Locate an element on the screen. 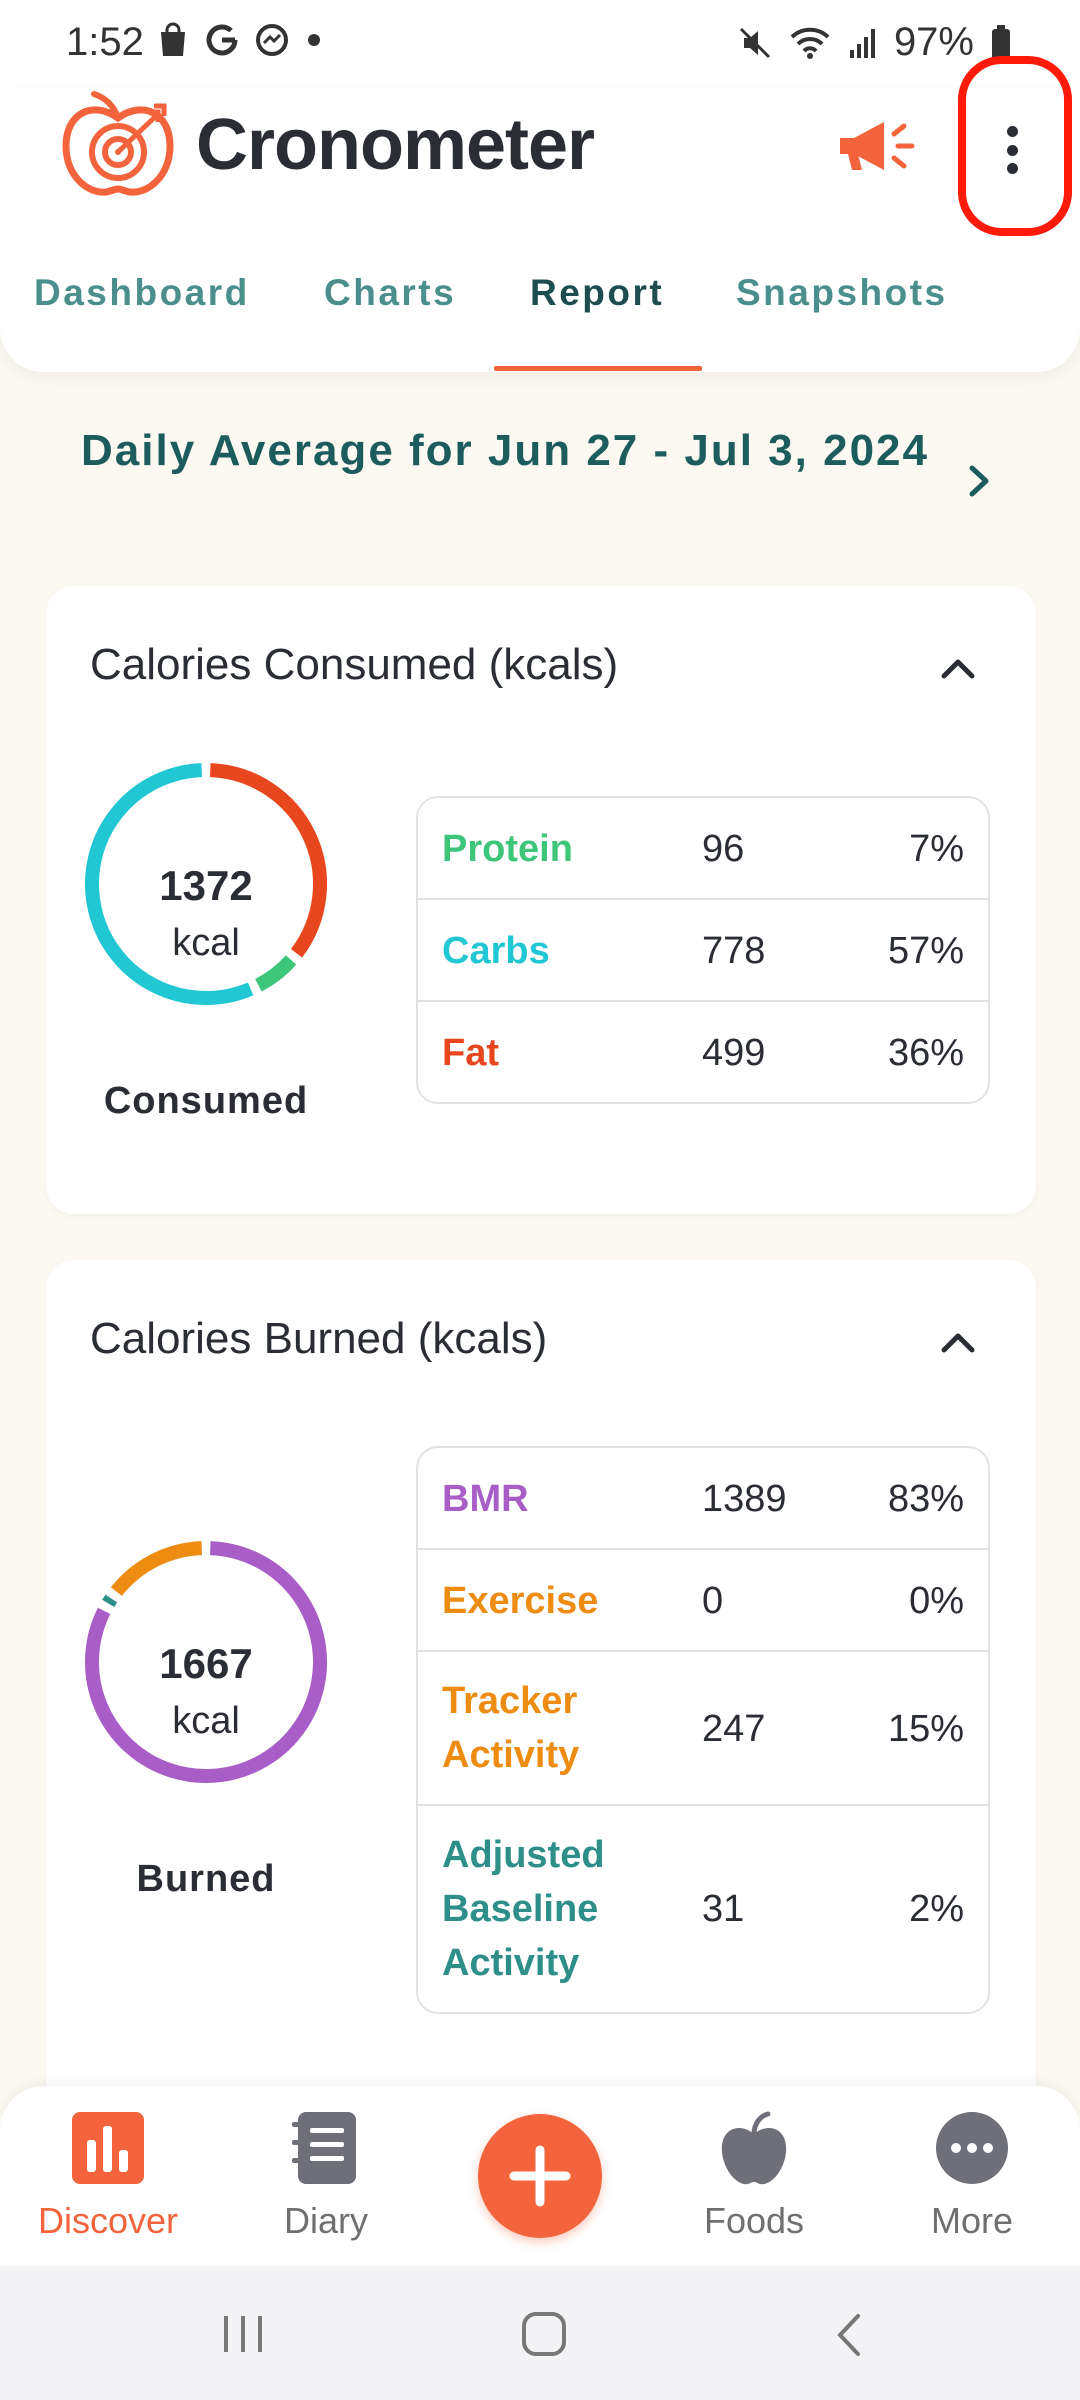  nav-label: Foods is located at coordinates (754, 2220).